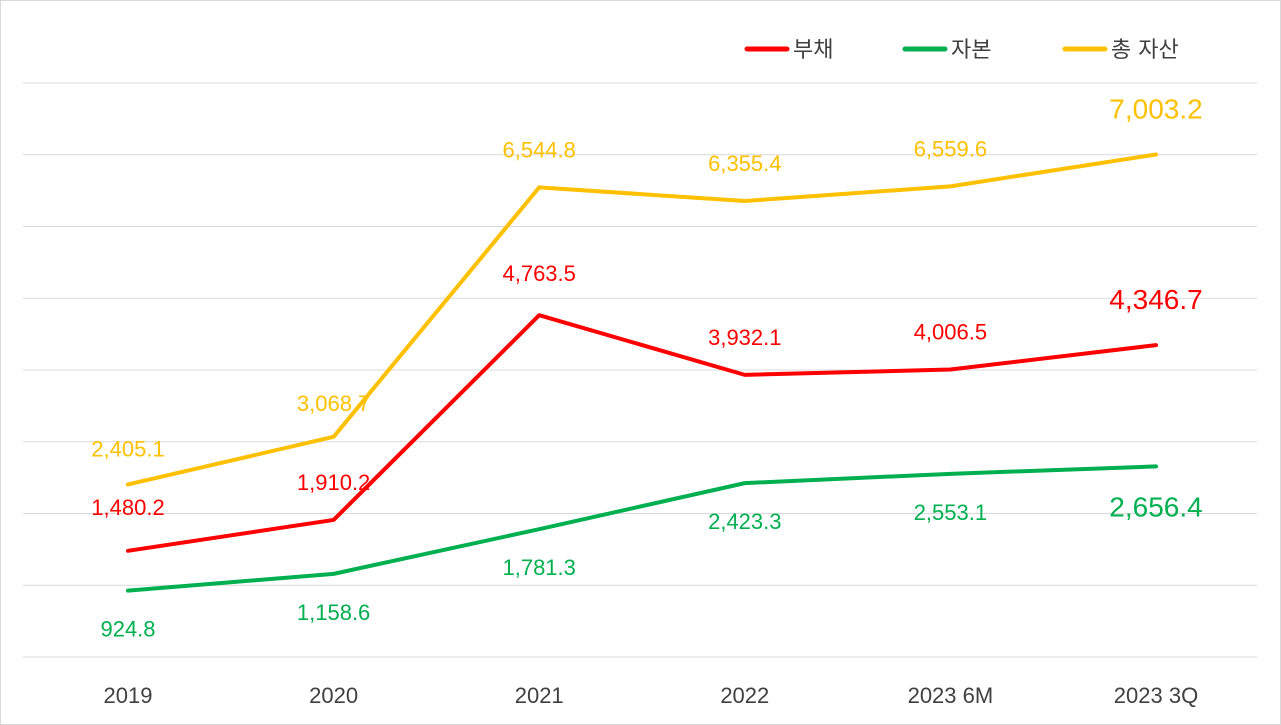 The image size is (1281, 725). Describe the element at coordinates (1155, 506) in the screenshot. I see `data-label: 2,656.4` at that location.